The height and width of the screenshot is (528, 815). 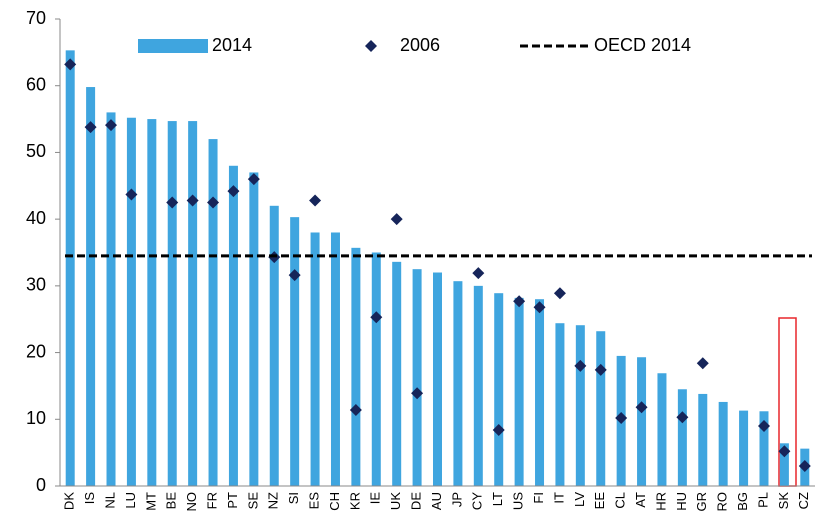 I want to click on y-tick-label: 10, so click(x=36, y=418).